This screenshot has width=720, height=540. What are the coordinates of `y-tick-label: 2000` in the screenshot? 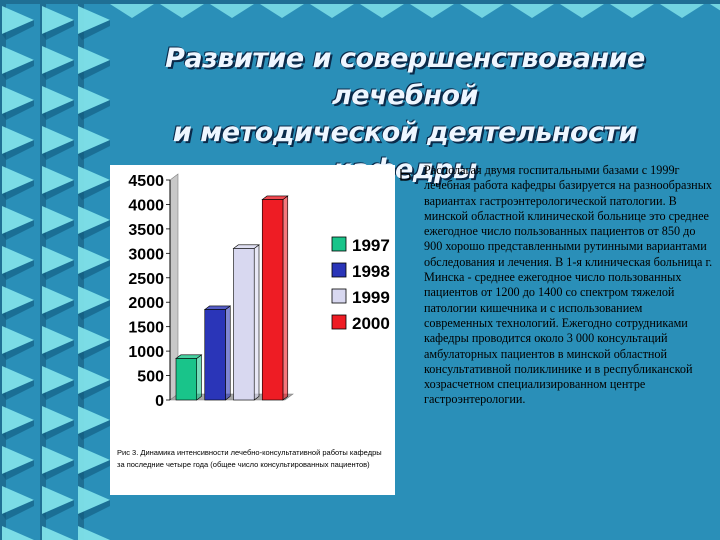 It's located at (146, 303).